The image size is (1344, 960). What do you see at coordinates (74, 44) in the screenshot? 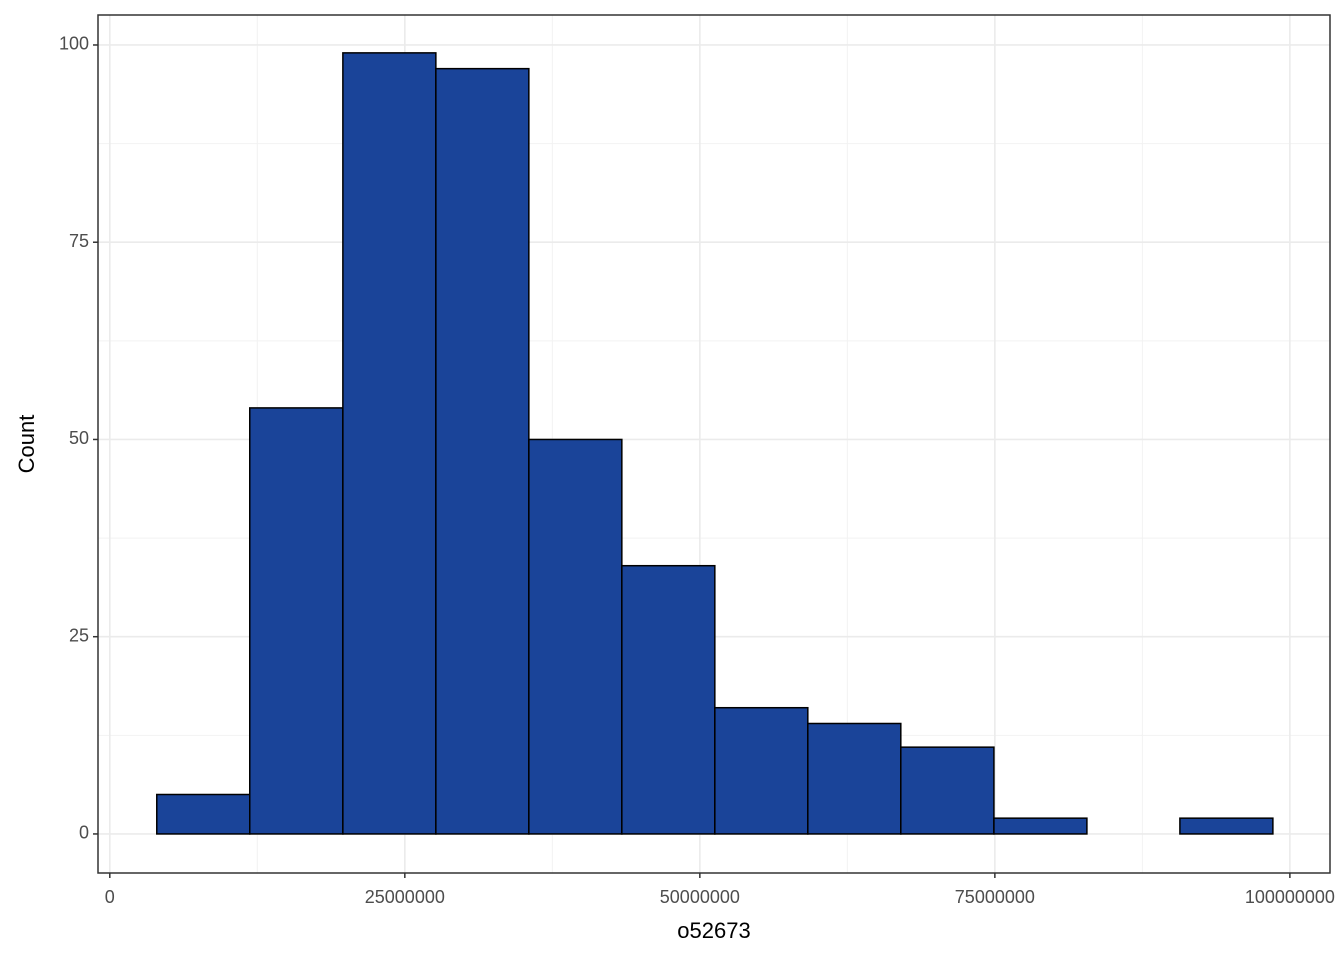
I see `y-tick-label: 100` at bounding box center [74, 44].